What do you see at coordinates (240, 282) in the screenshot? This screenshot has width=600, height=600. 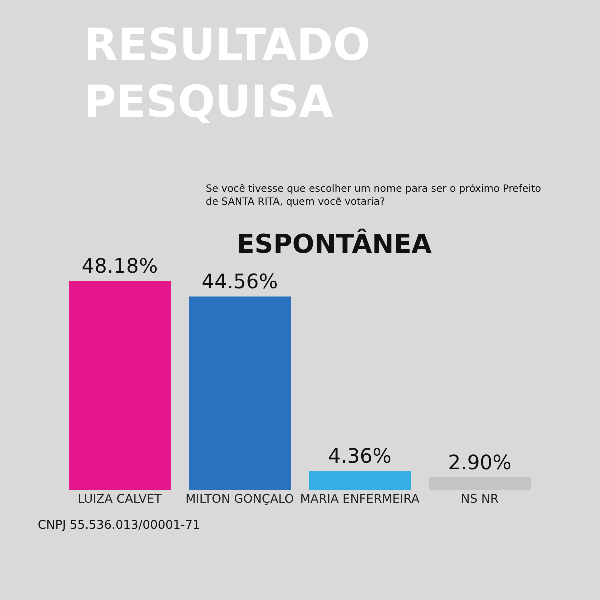 I see `data-label: 44.56%` at bounding box center [240, 282].